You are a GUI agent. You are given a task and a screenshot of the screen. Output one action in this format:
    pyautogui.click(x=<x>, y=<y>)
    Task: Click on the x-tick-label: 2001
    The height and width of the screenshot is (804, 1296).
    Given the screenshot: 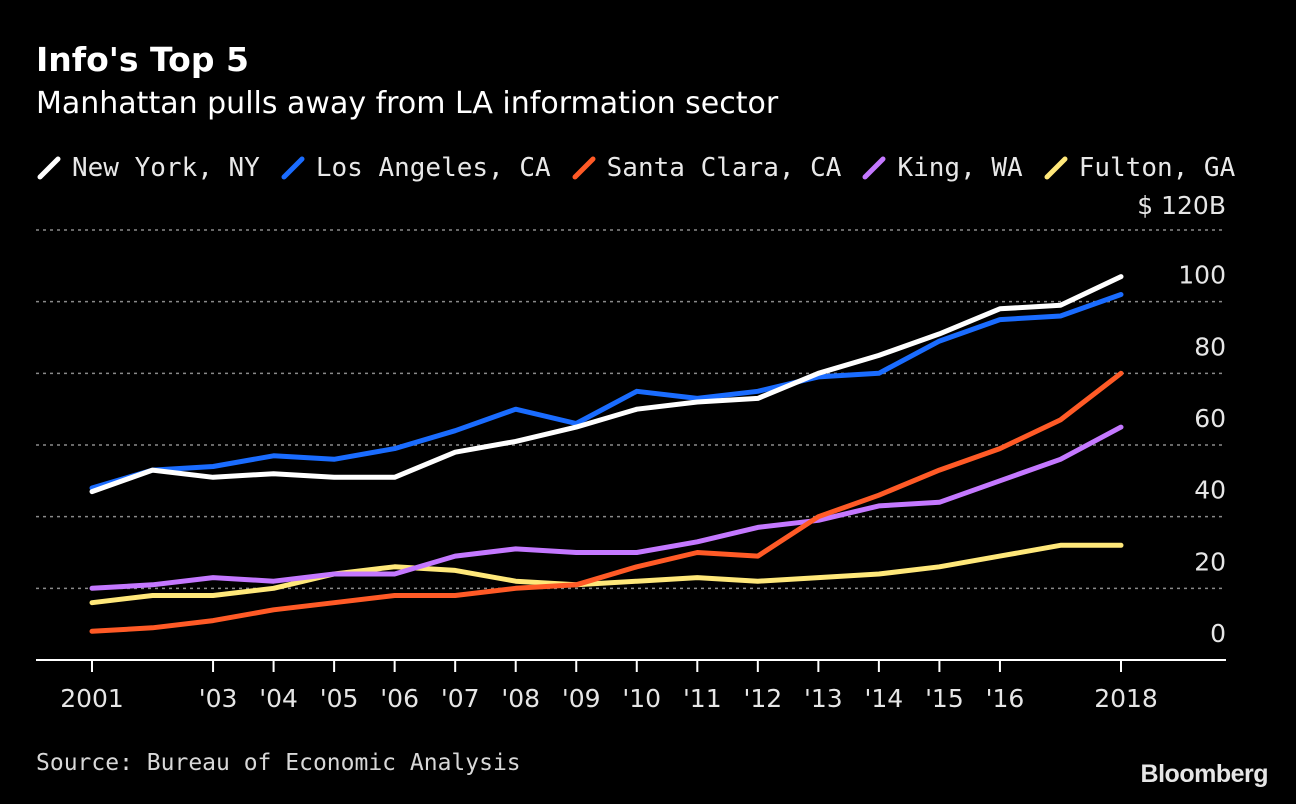 What is the action you would take?
    pyautogui.click(x=92, y=698)
    